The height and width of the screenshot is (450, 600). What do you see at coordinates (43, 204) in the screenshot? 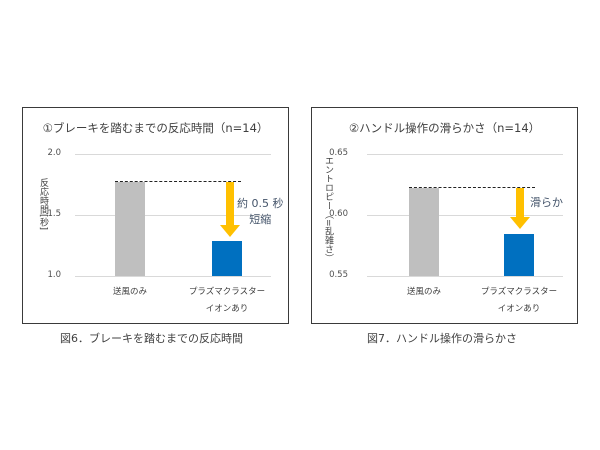
I see `y-axis-label: 反応時間[秒]` at bounding box center [43, 204].